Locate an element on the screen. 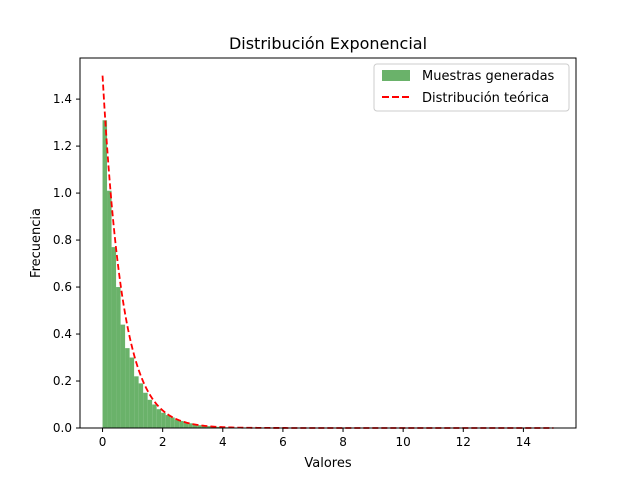  y-tick-label: 0.8 is located at coordinates (62, 240).